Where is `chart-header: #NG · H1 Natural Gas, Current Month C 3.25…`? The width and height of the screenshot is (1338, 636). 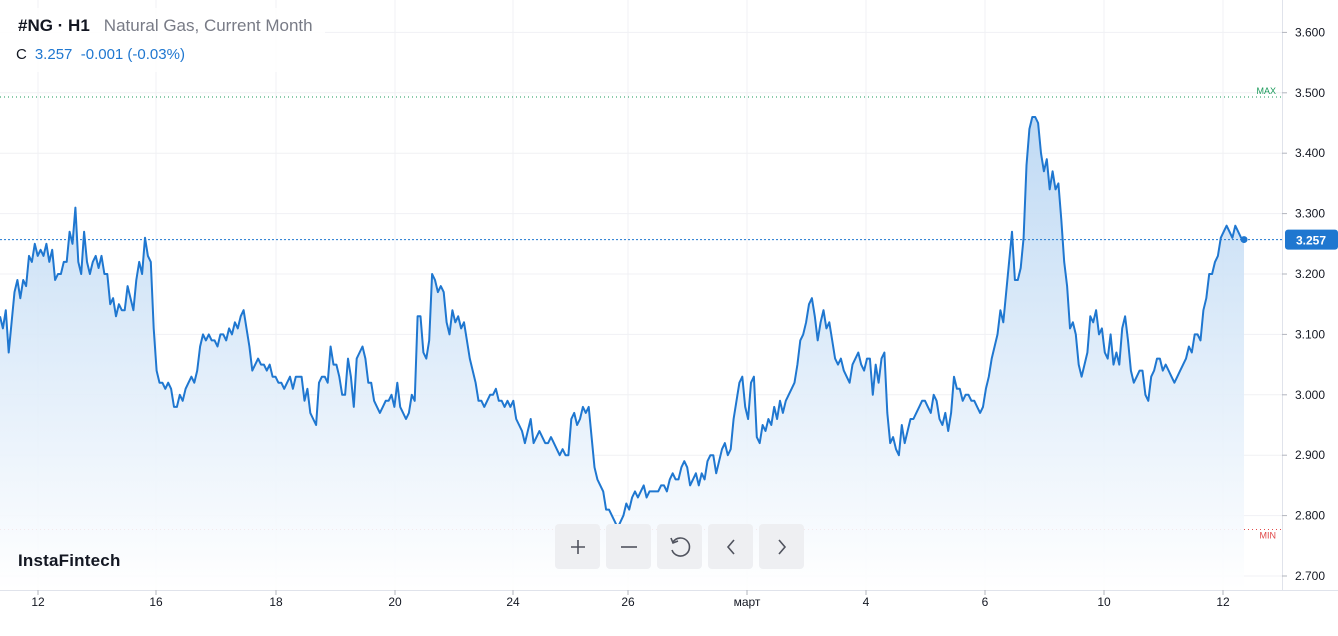
chart-header: #NG · H1 Natural Gas, Current Month C 3.25… is located at coordinates (162, 40).